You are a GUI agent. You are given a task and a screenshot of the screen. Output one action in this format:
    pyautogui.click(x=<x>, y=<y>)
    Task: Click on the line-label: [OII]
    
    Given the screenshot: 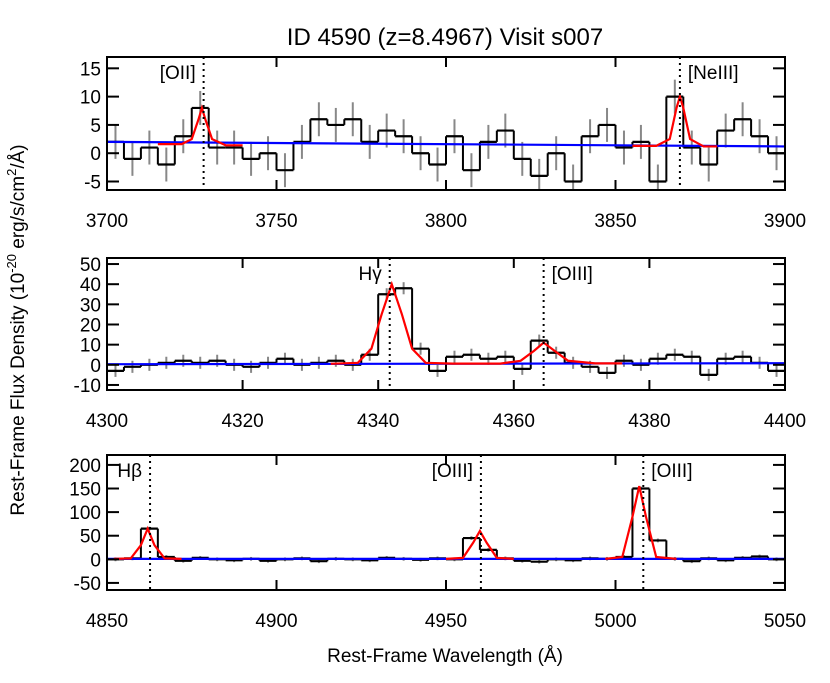 What is the action you would take?
    pyautogui.click(x=178, y=73)
    